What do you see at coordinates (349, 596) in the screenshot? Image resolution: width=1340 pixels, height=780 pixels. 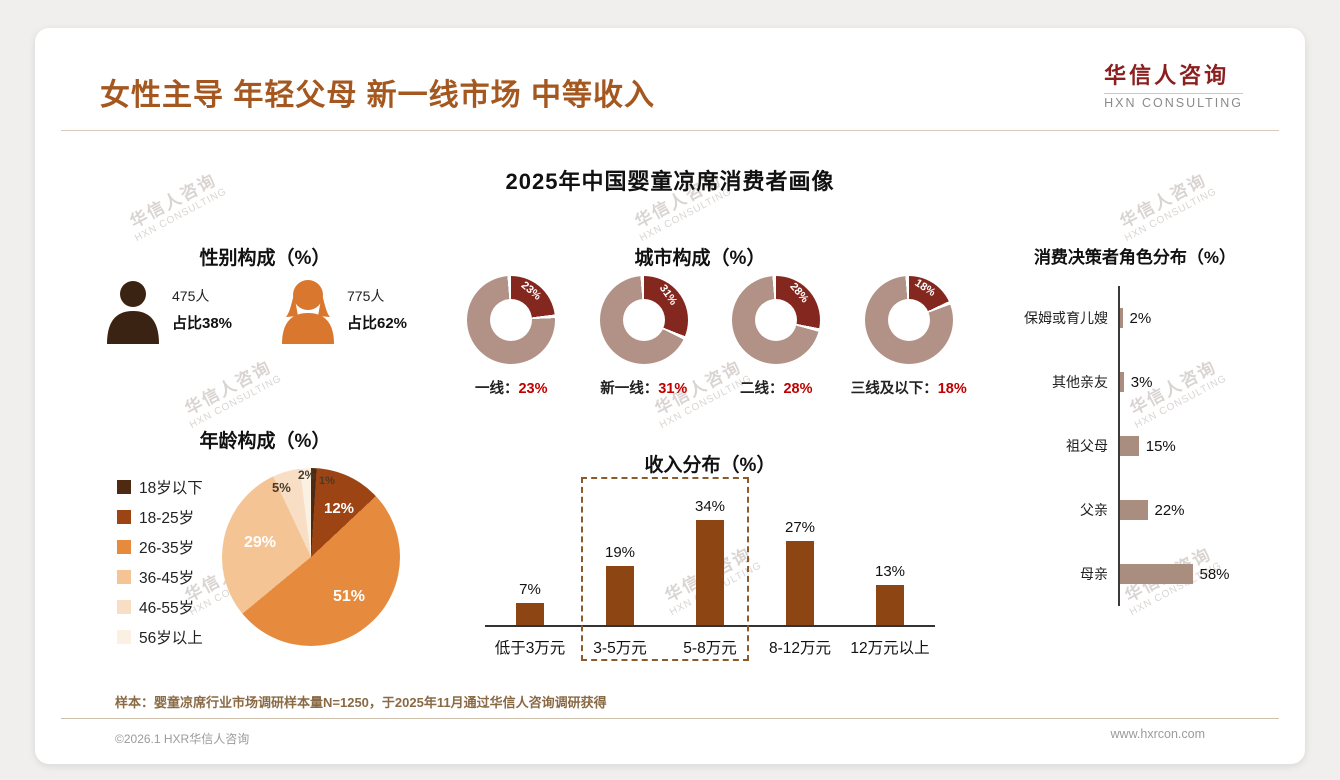 I see `pie-value-label: 51%` at bounding box center [349, 596].